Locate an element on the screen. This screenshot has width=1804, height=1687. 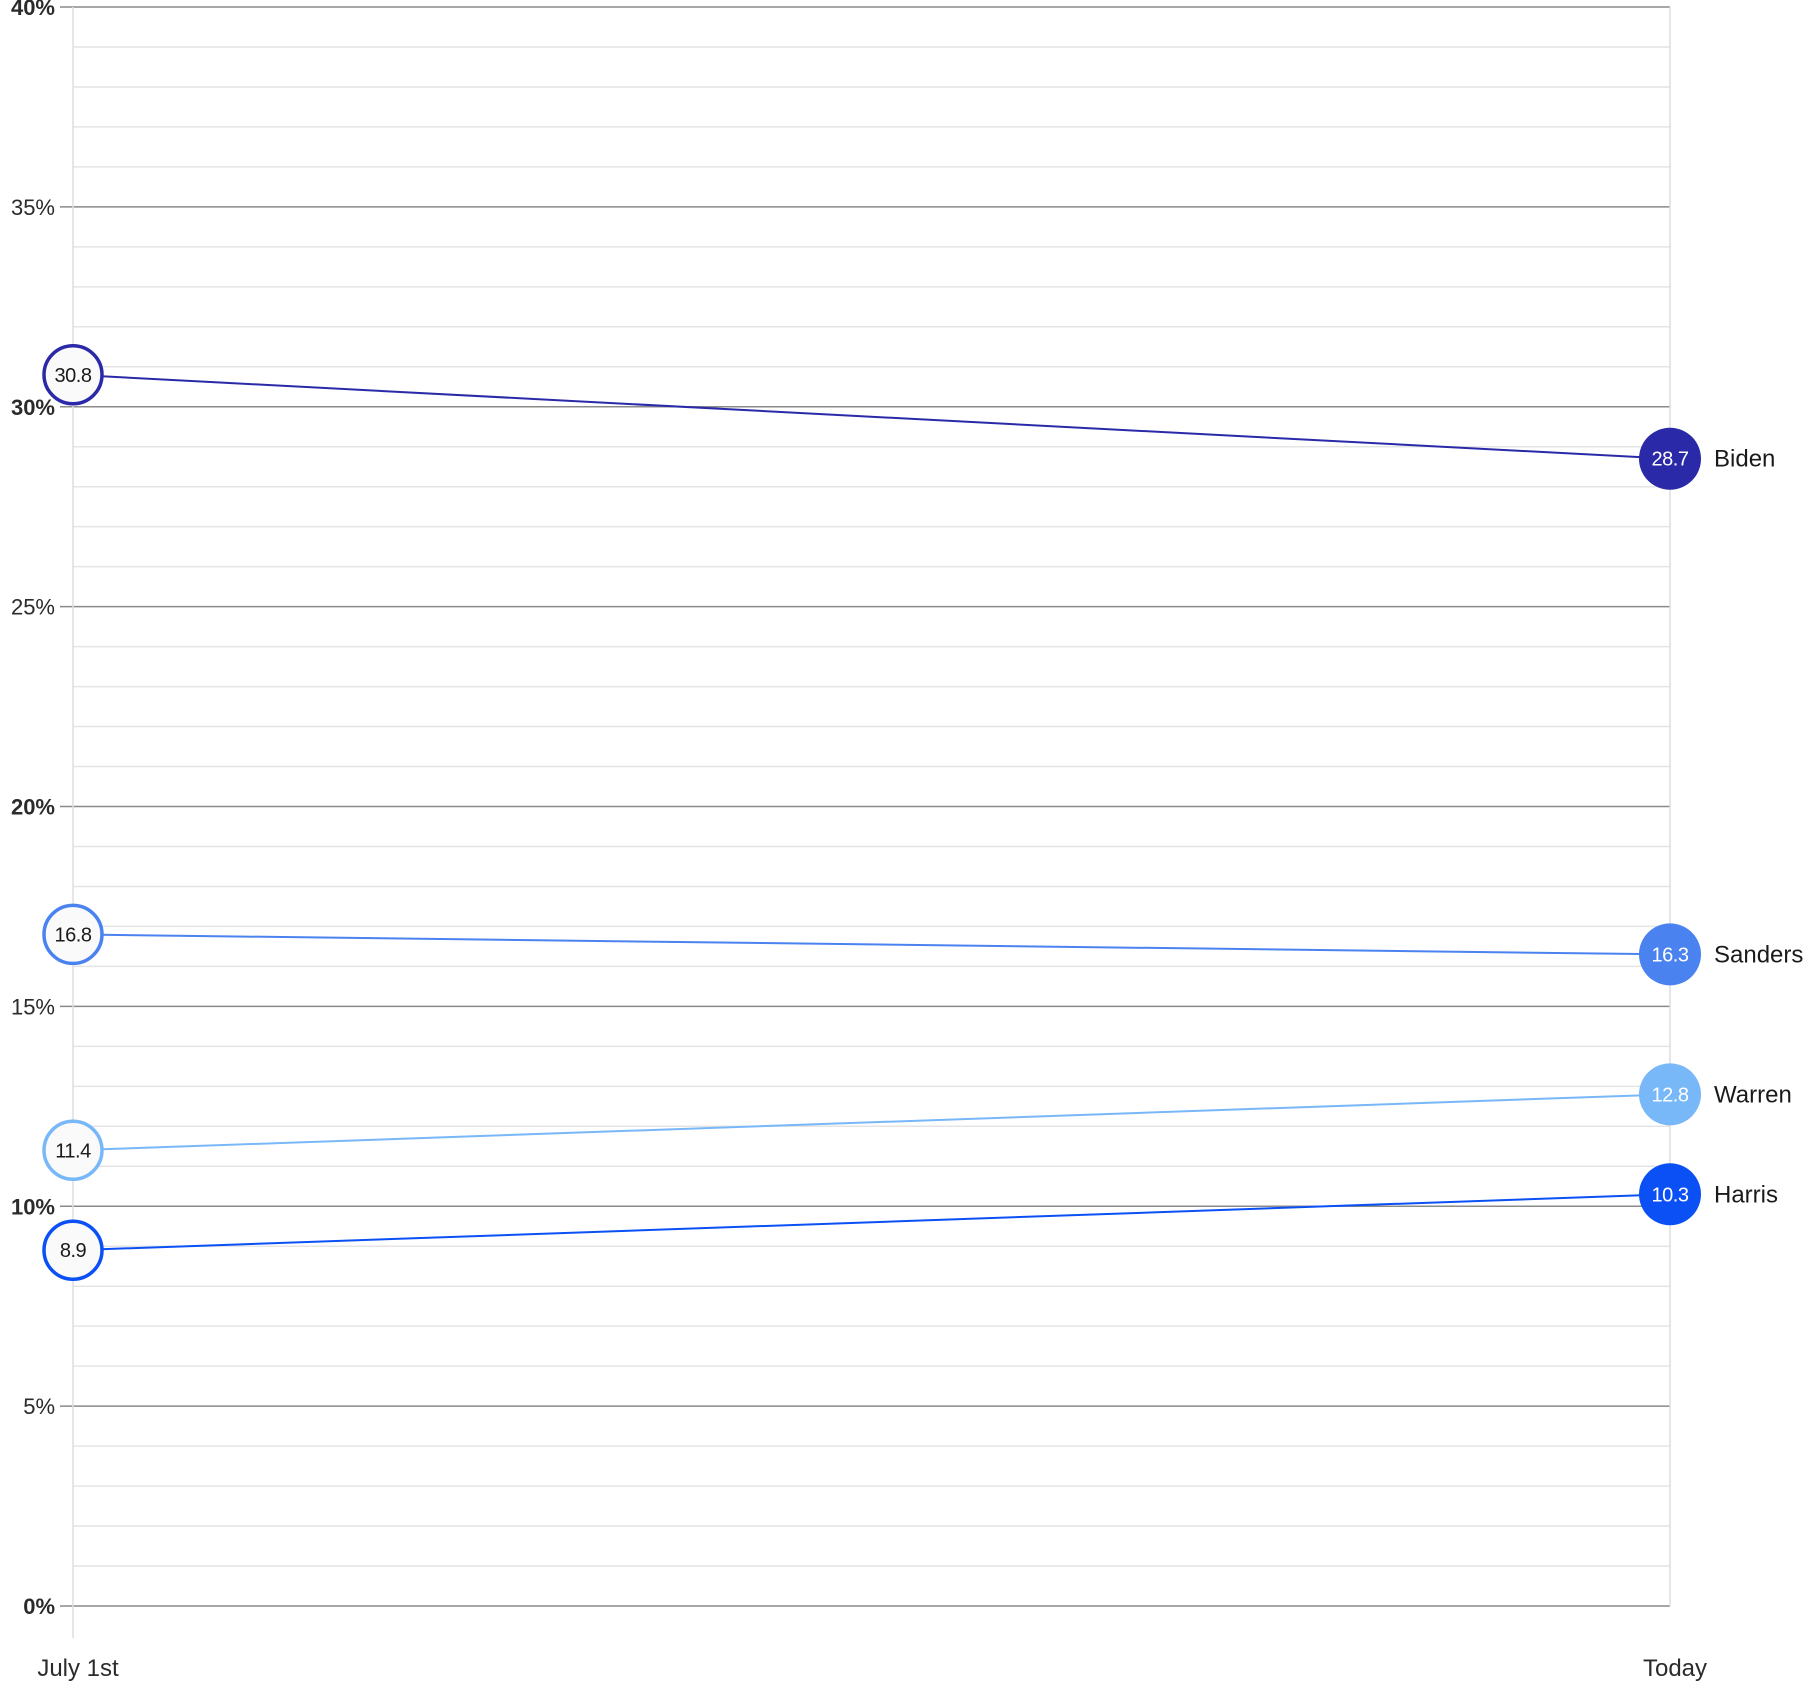
start-value-label: 30.8 is located at coordinates (73, 376).